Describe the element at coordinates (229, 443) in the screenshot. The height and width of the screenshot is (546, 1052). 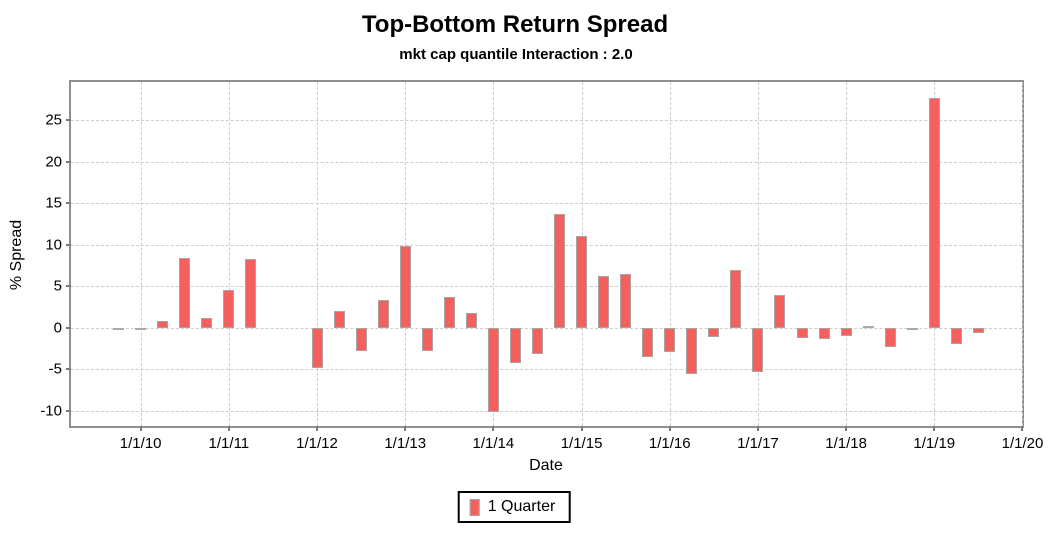
I see `x-tick-label: 1/1/11` at that location.